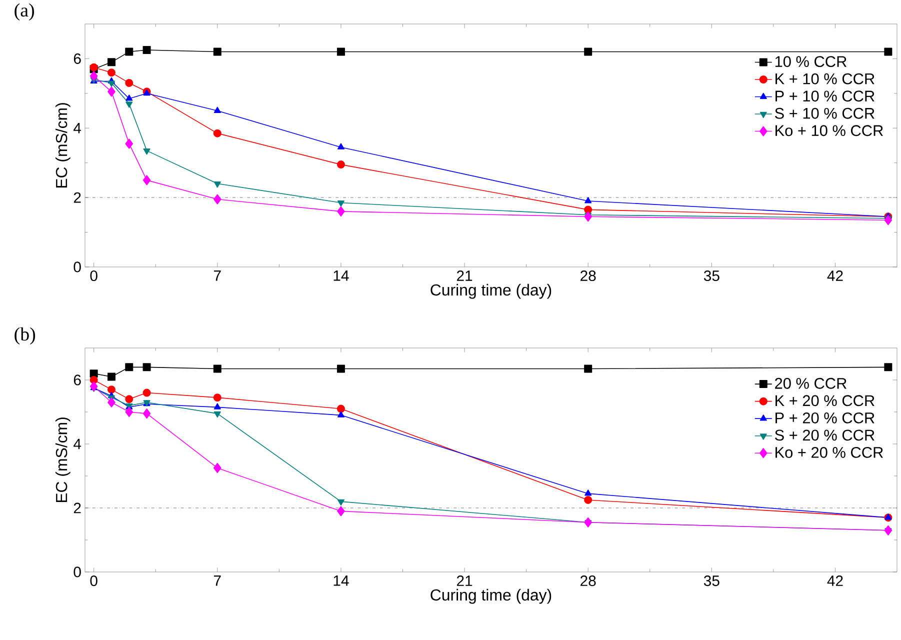 The height and width of the screenshot is (640, 901). Describe the element at coordinates (25, 335) in the screenshot. I see `chart-title: (b)` at that location.